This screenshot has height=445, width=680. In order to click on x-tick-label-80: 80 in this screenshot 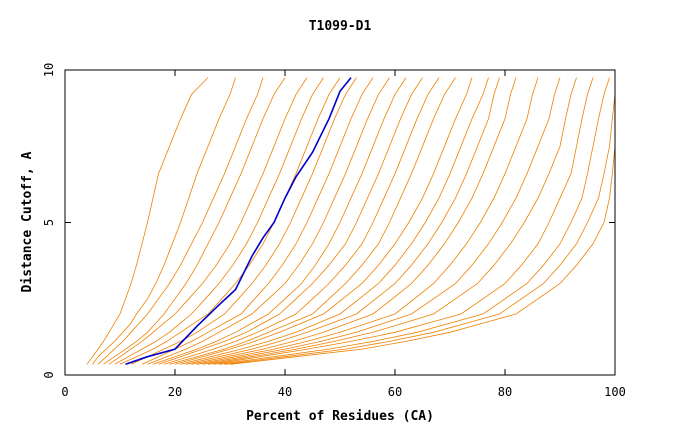, I will do `click(505, 392)`.